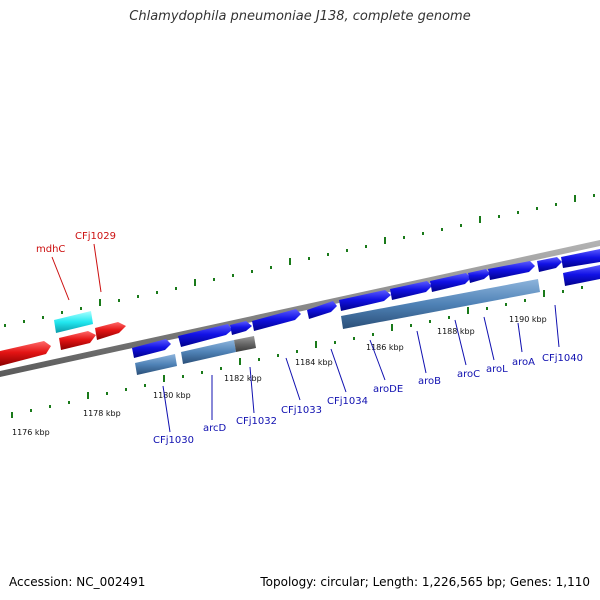 This screenshot has height=600, width=600. I want to click on gene-label-aroDE: aroDE, so click(388, 389).